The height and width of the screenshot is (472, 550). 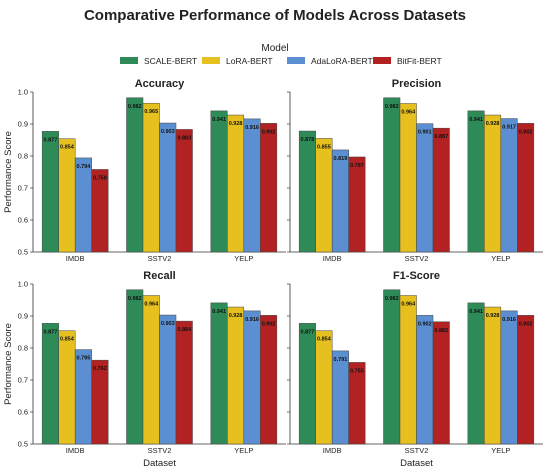 I want to click on data-label: 0.965, so click(x=151, y=112).